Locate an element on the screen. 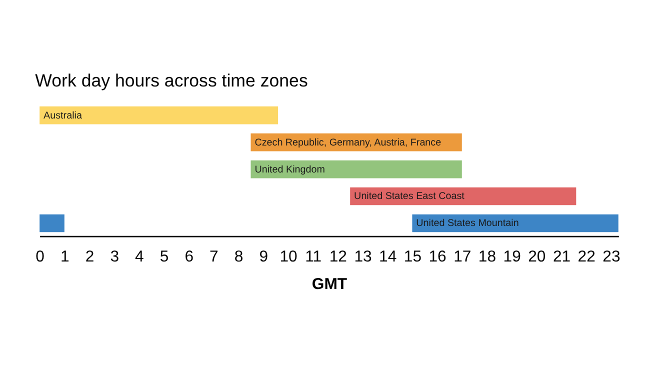  y-tick-label: Czech Republic, Germany, Austria, France is located at coordinates (348, 142).